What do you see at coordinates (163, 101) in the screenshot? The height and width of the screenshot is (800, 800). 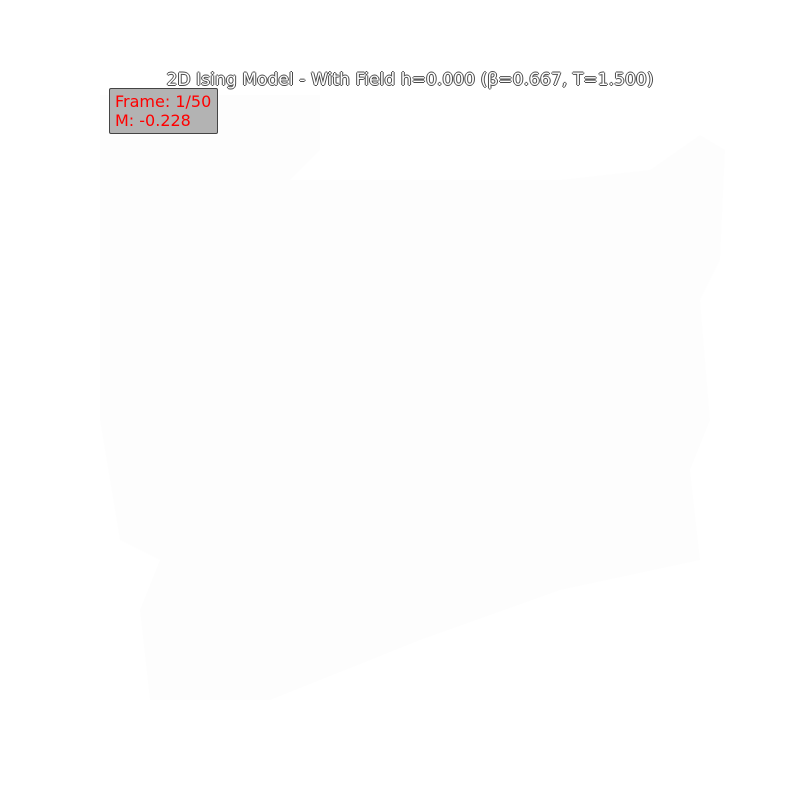 I see `frame-counter-label: Frame: 1/50` at bounding box center [163, 101].